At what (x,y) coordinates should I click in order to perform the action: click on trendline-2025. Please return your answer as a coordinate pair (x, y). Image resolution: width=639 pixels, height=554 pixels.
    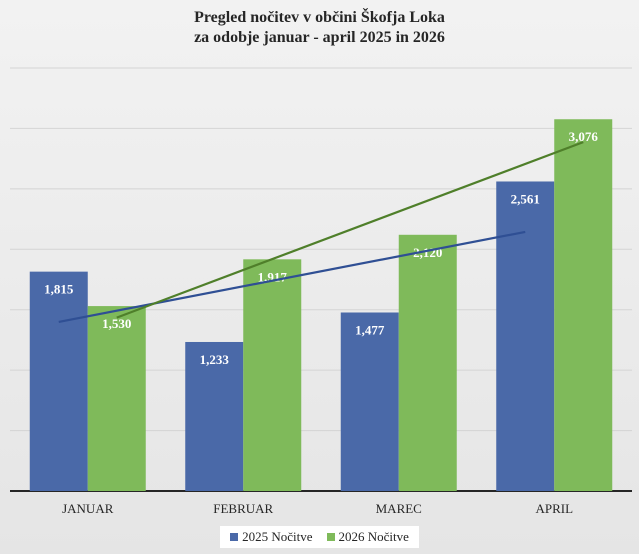
    Looking at the image, I should click on (292, 276).